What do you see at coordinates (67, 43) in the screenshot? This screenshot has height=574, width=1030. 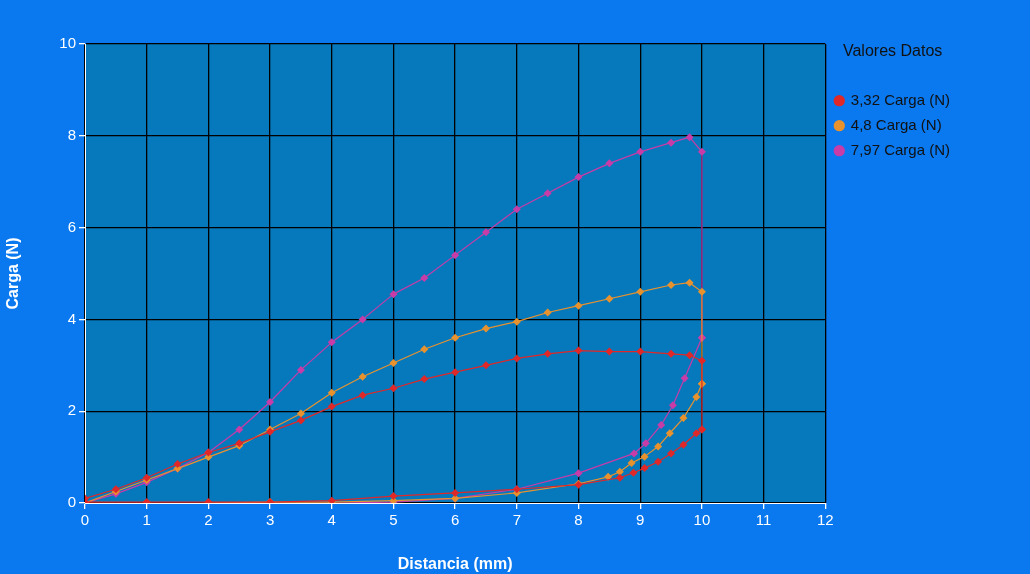 I see `y-tick-label: 10` at bounding box center [67, 43].